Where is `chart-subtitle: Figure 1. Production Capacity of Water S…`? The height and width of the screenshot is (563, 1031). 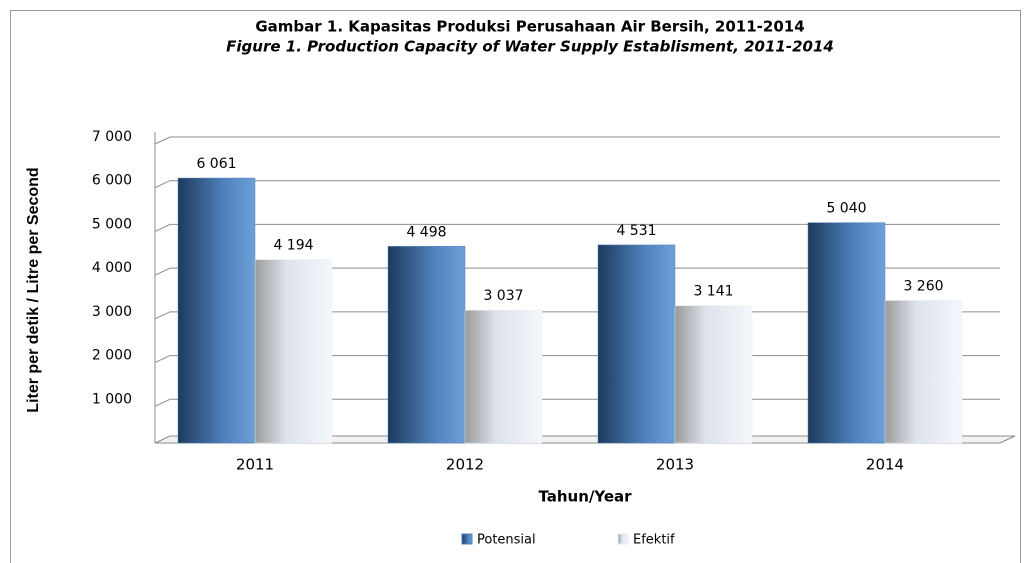
chart-subtitle: Figure 1. Production Capacity of Water S… is located at coordinates (530, 47).